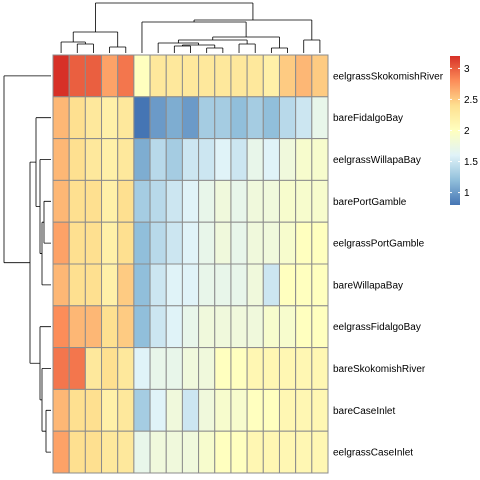  What do you see at coordinates (379, 369) in the screenshot?
I see `row-label: bareSkokomishRiver` at bounding box center [379, 369].